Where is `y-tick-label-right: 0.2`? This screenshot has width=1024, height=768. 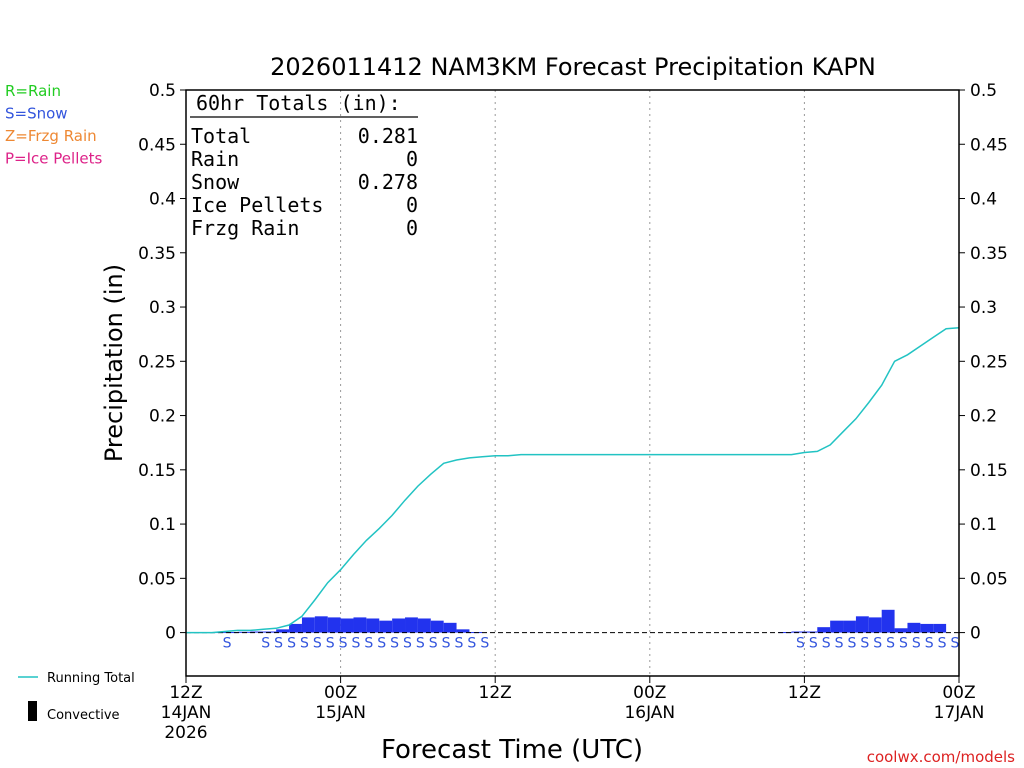
y-tick-label-right: 0.2 is located at coordinates (983, 417).